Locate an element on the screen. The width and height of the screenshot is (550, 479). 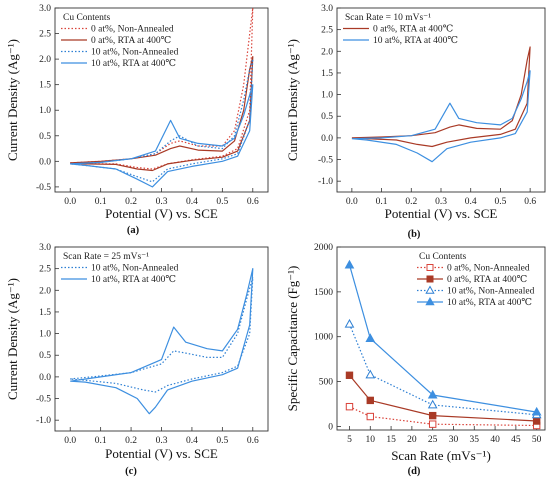
y-tick-label: 500 is located at coordinates (326, 383).